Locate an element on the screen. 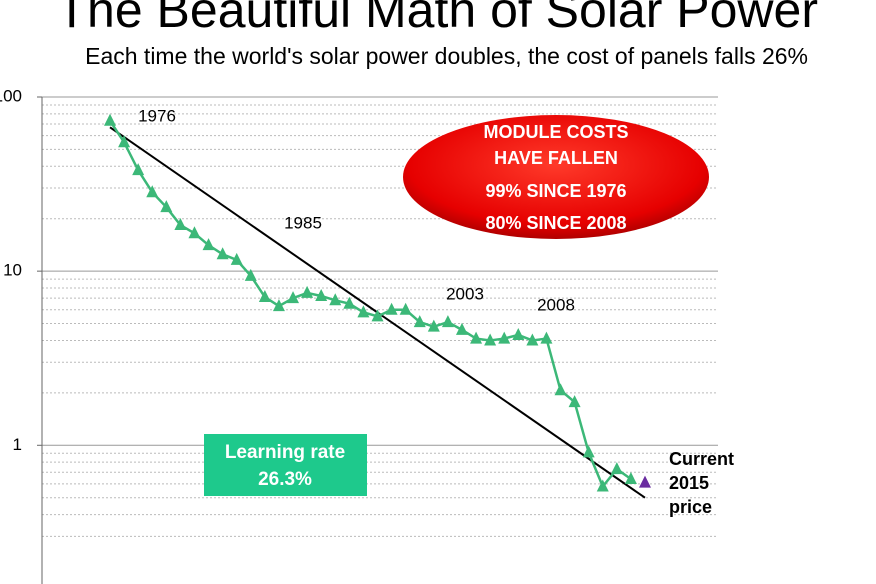 This screenshot has width=876, height=584. y-tick-label: 1 is located at coordinates (17, 444).